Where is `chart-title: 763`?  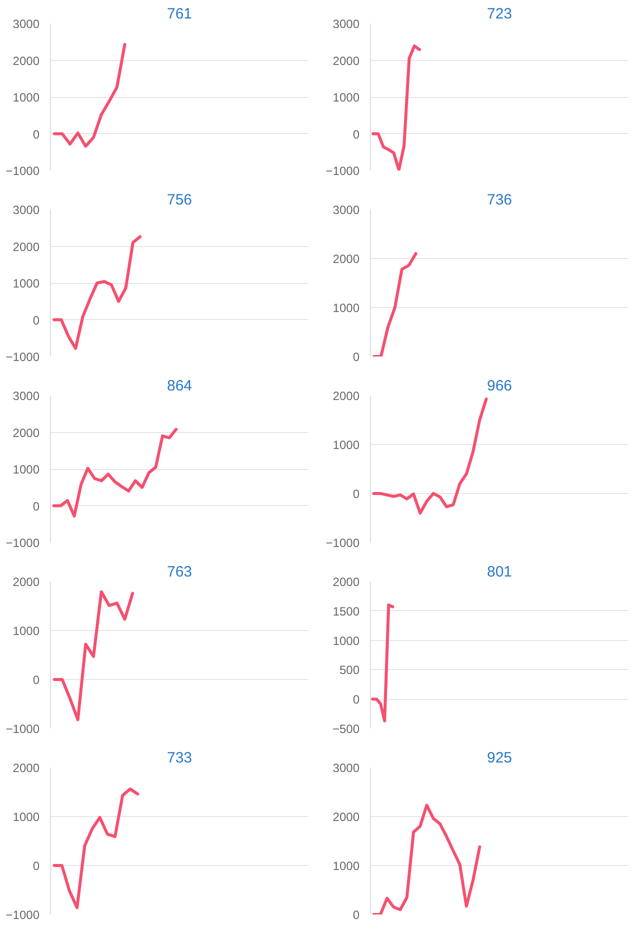
chart-title: 763 is located at coordinates (179, 572).